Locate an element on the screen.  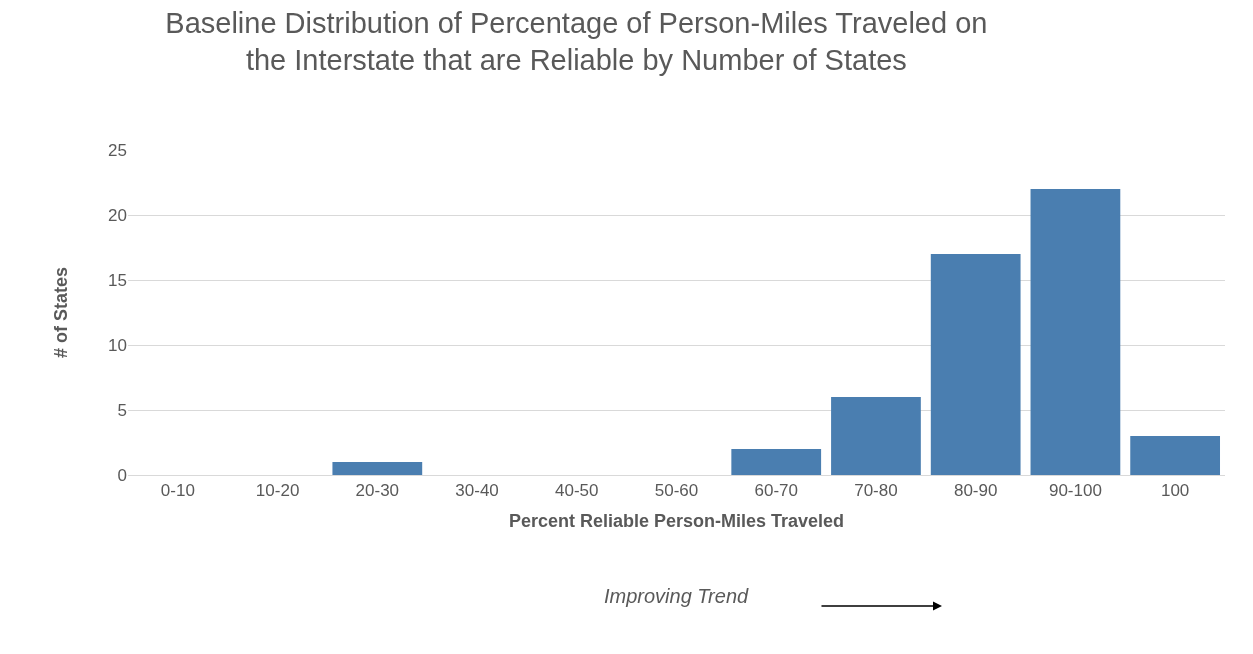
y-tick-label: 15 is located at coordinates (117, 280).